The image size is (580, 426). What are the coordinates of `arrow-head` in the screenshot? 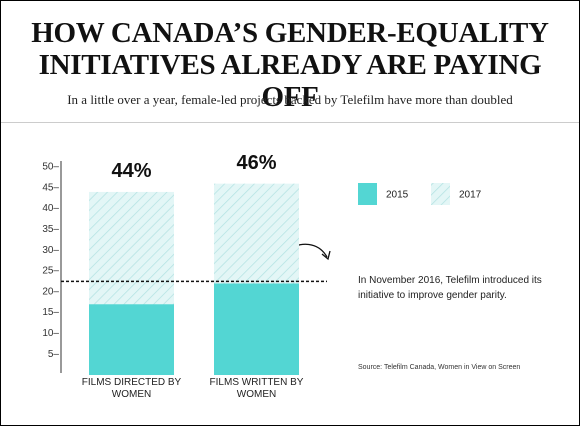 It's located at (326, 255).